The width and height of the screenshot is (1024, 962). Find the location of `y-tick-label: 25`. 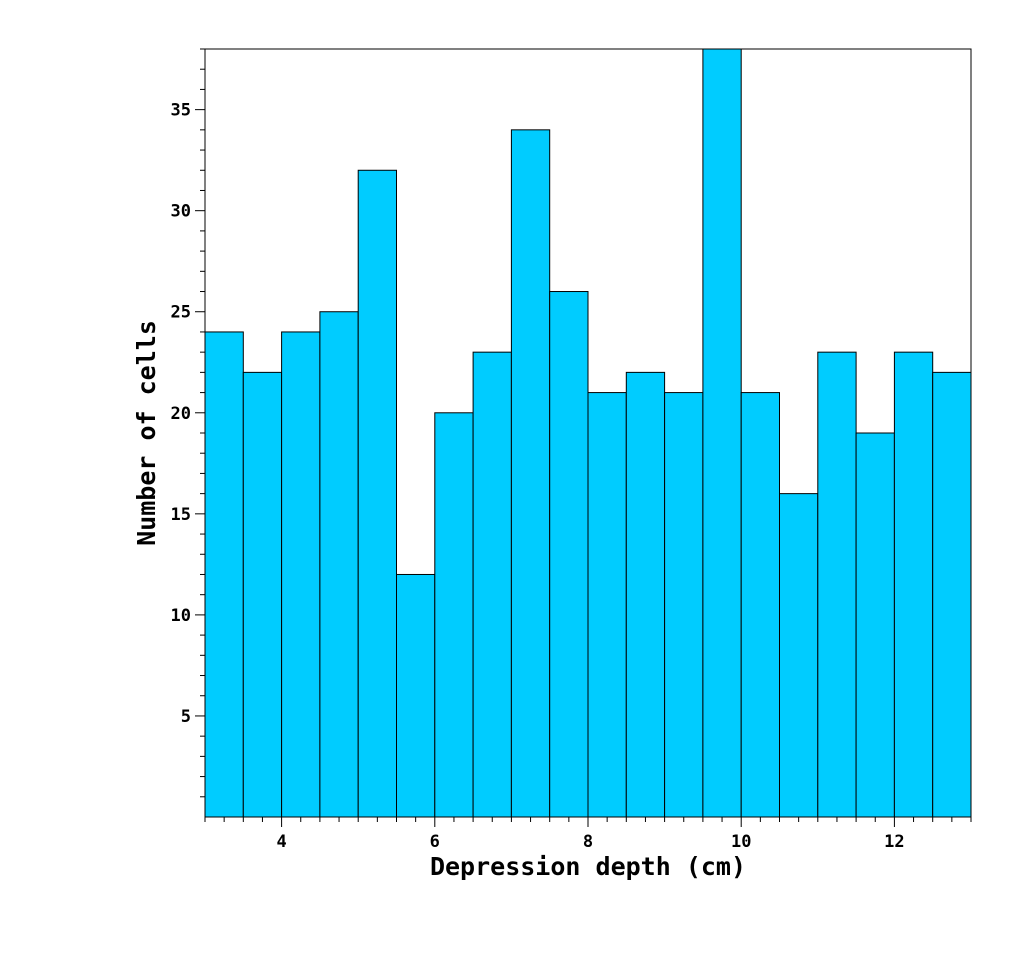

y-tick-label: 25 is located at coordinates (181, 313).